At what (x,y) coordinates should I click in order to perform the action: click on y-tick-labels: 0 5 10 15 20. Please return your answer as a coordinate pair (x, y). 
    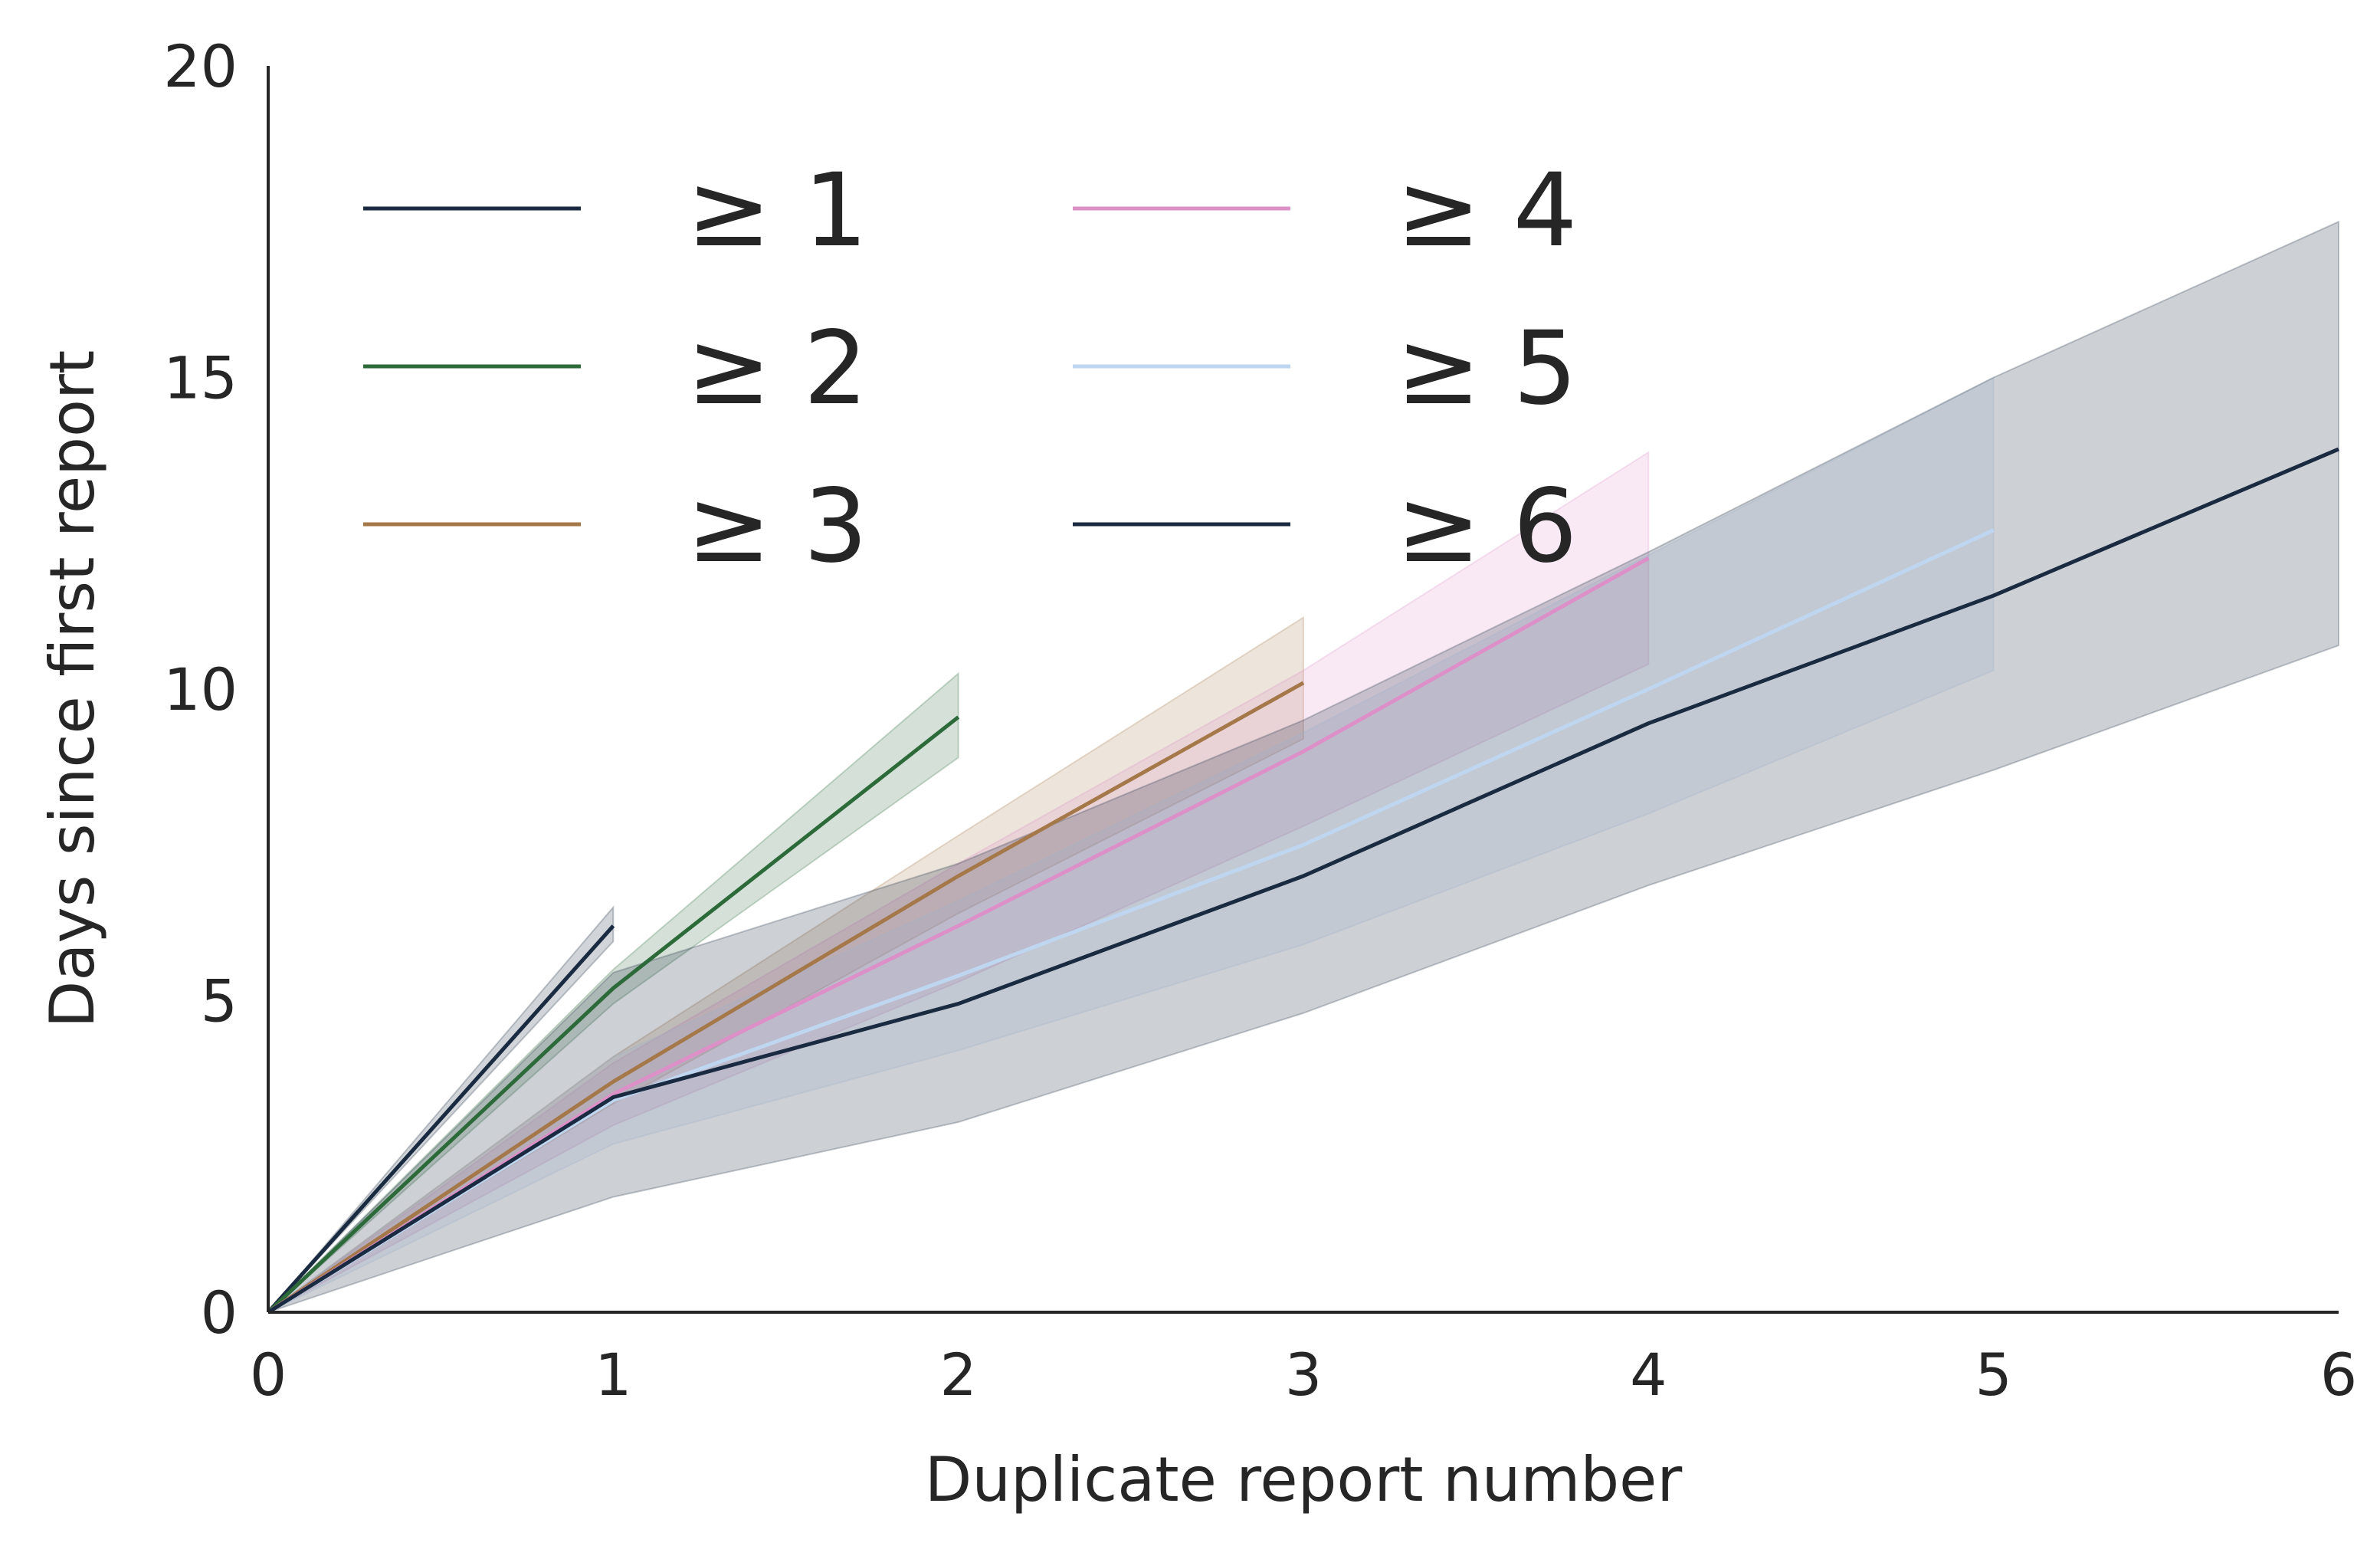
    Looking at the image, I should click on (200, 689).